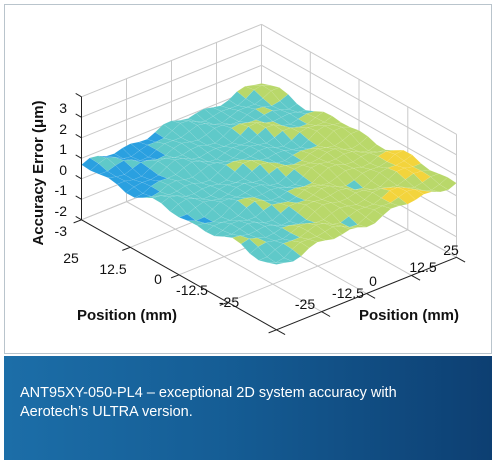 The width and height of the screenshot is (500, 464). What do you see at coordinates (106, 412) in the screenshot?
I see `caption-line-2: Aerotech’s ULTRA version.` at bounding box center [106, 412].